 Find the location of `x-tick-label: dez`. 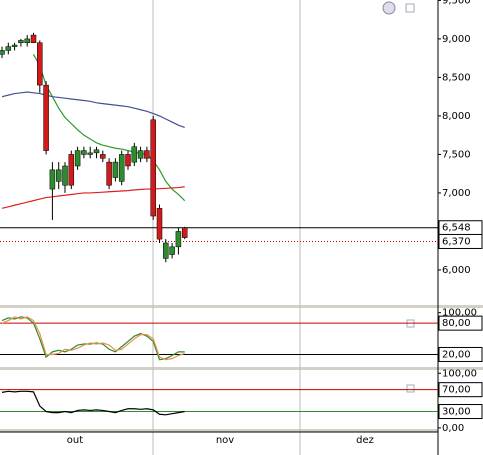

x-tick-label: dez is located at coordinates (365, 440).